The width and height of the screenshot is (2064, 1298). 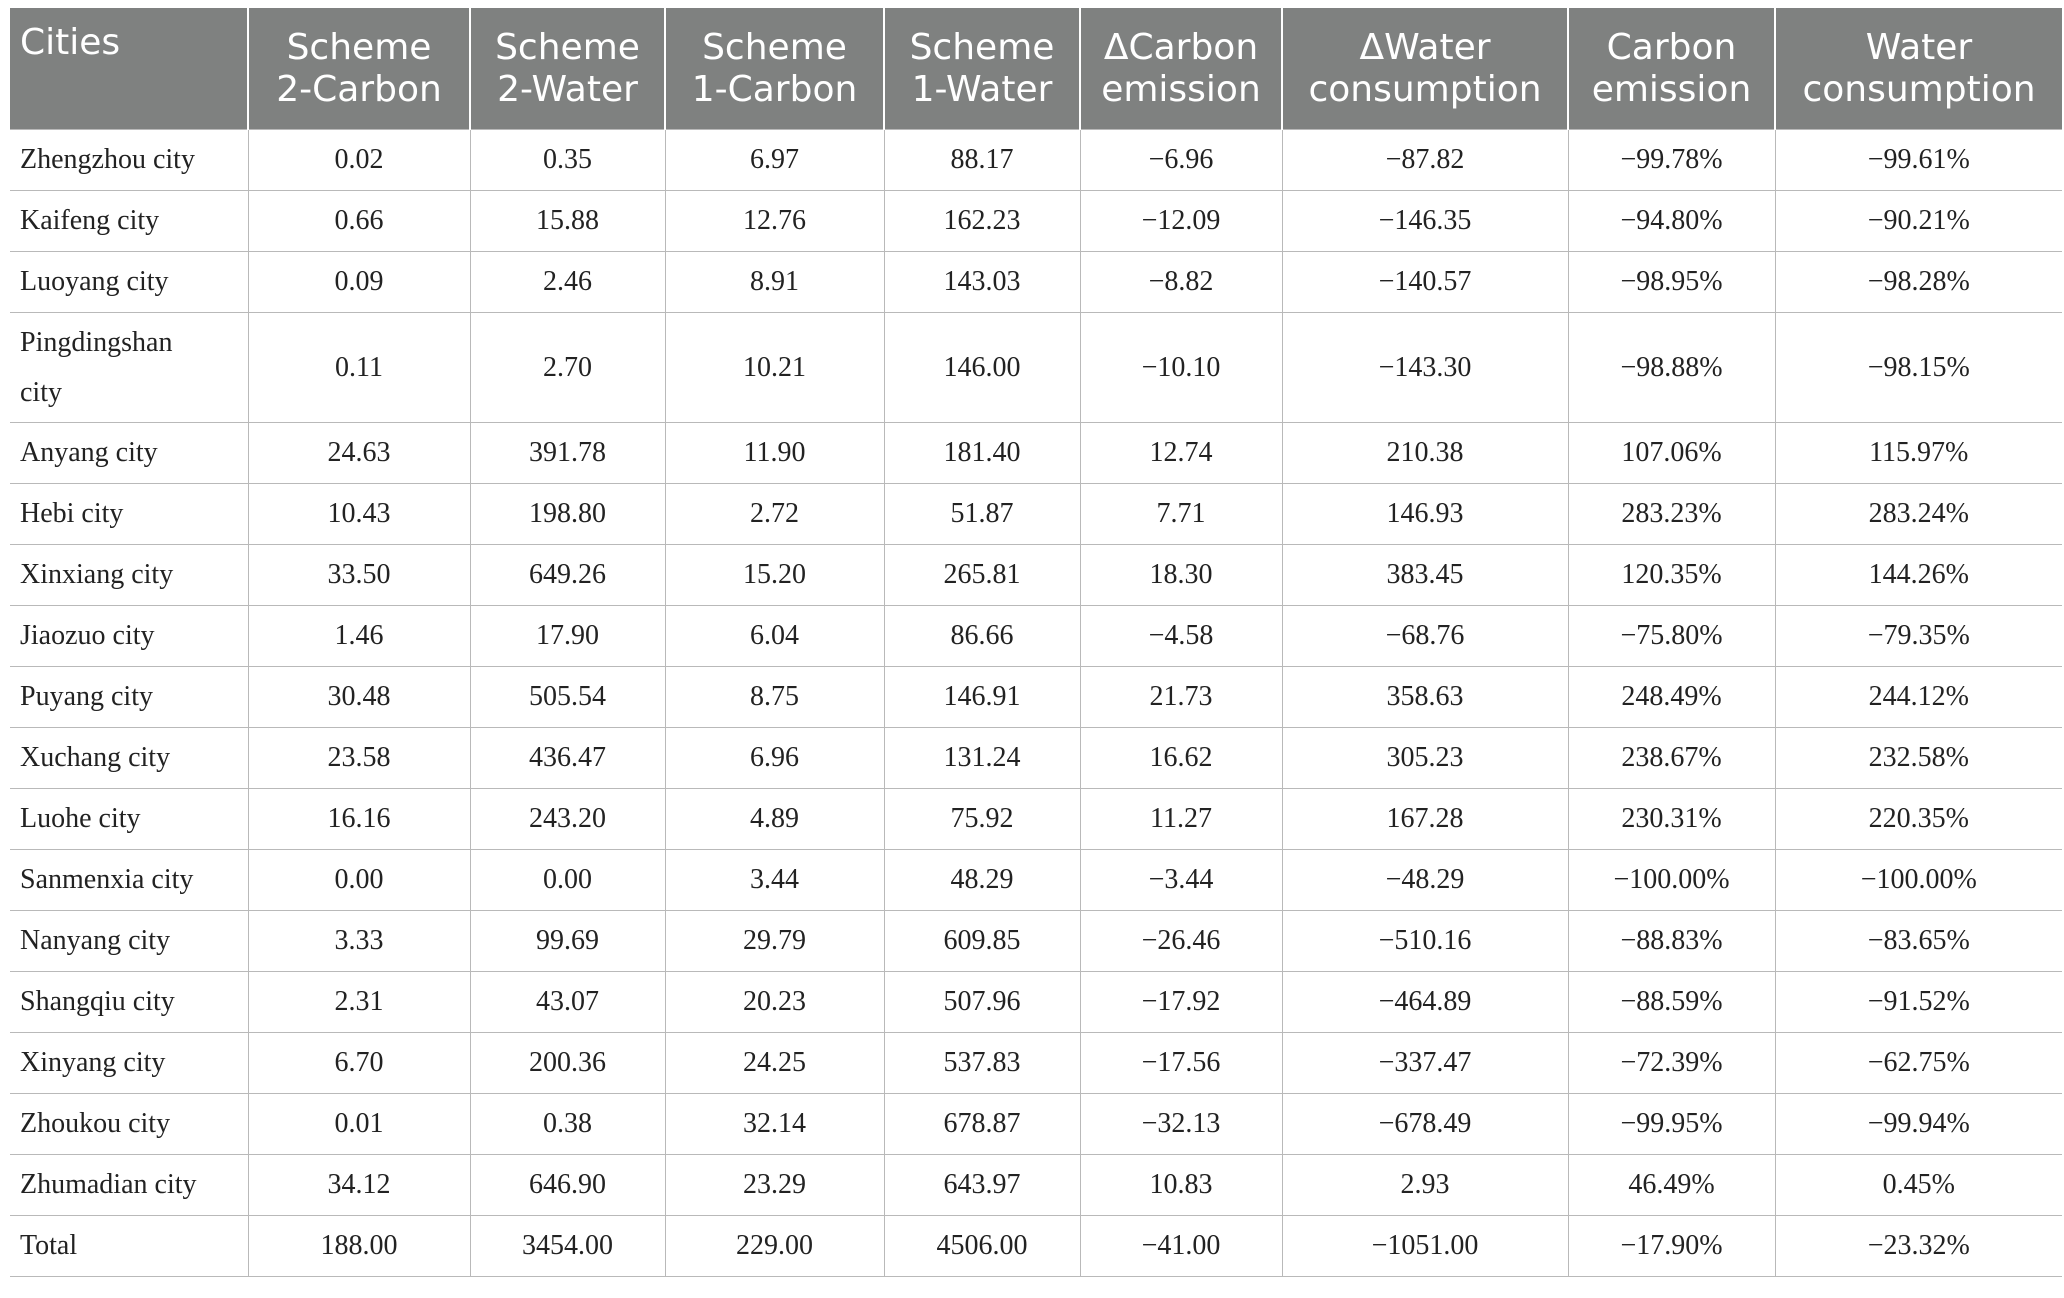 What do you see at coordinates (129, 1002) in the screenshot?
I see `city-cell: Shangqiu city` at bounding box center [129, 1002].